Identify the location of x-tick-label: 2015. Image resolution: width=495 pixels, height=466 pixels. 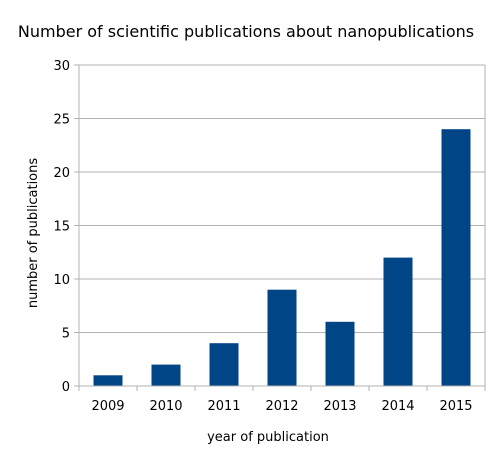
(455, 406).